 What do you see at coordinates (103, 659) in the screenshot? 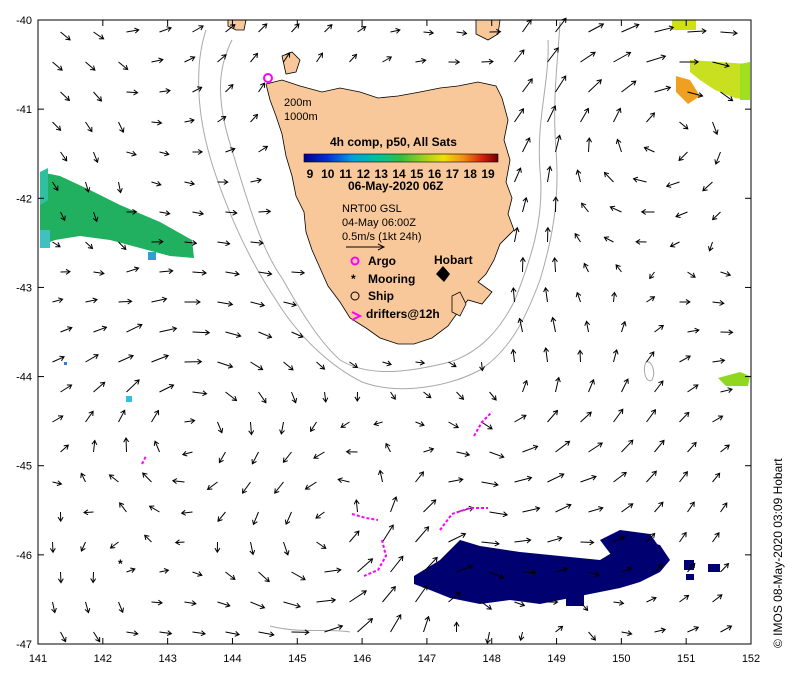
I see `lon-tick-label: 142` at bounding box center [103, 659].